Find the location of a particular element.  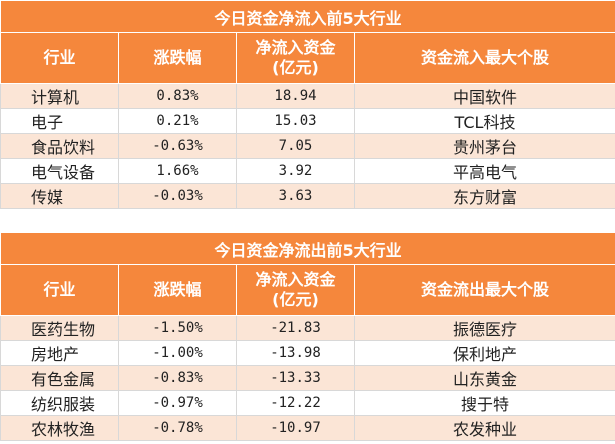

industry-cell: 电气设备 is located at coordinates (59, 171).